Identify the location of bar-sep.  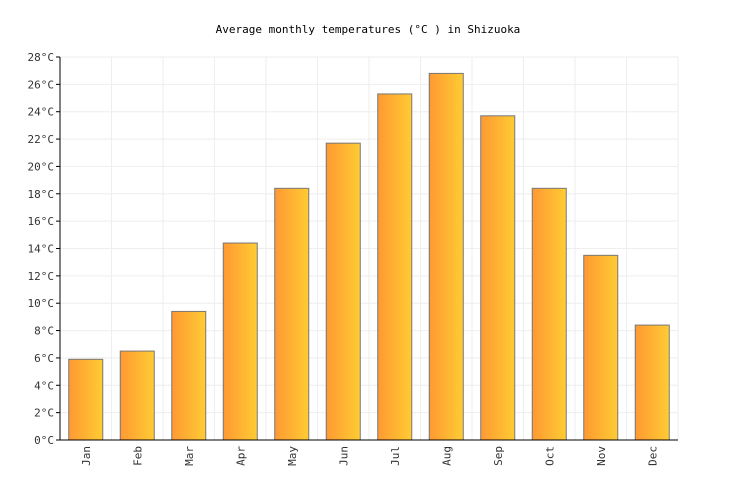
(498, 278).